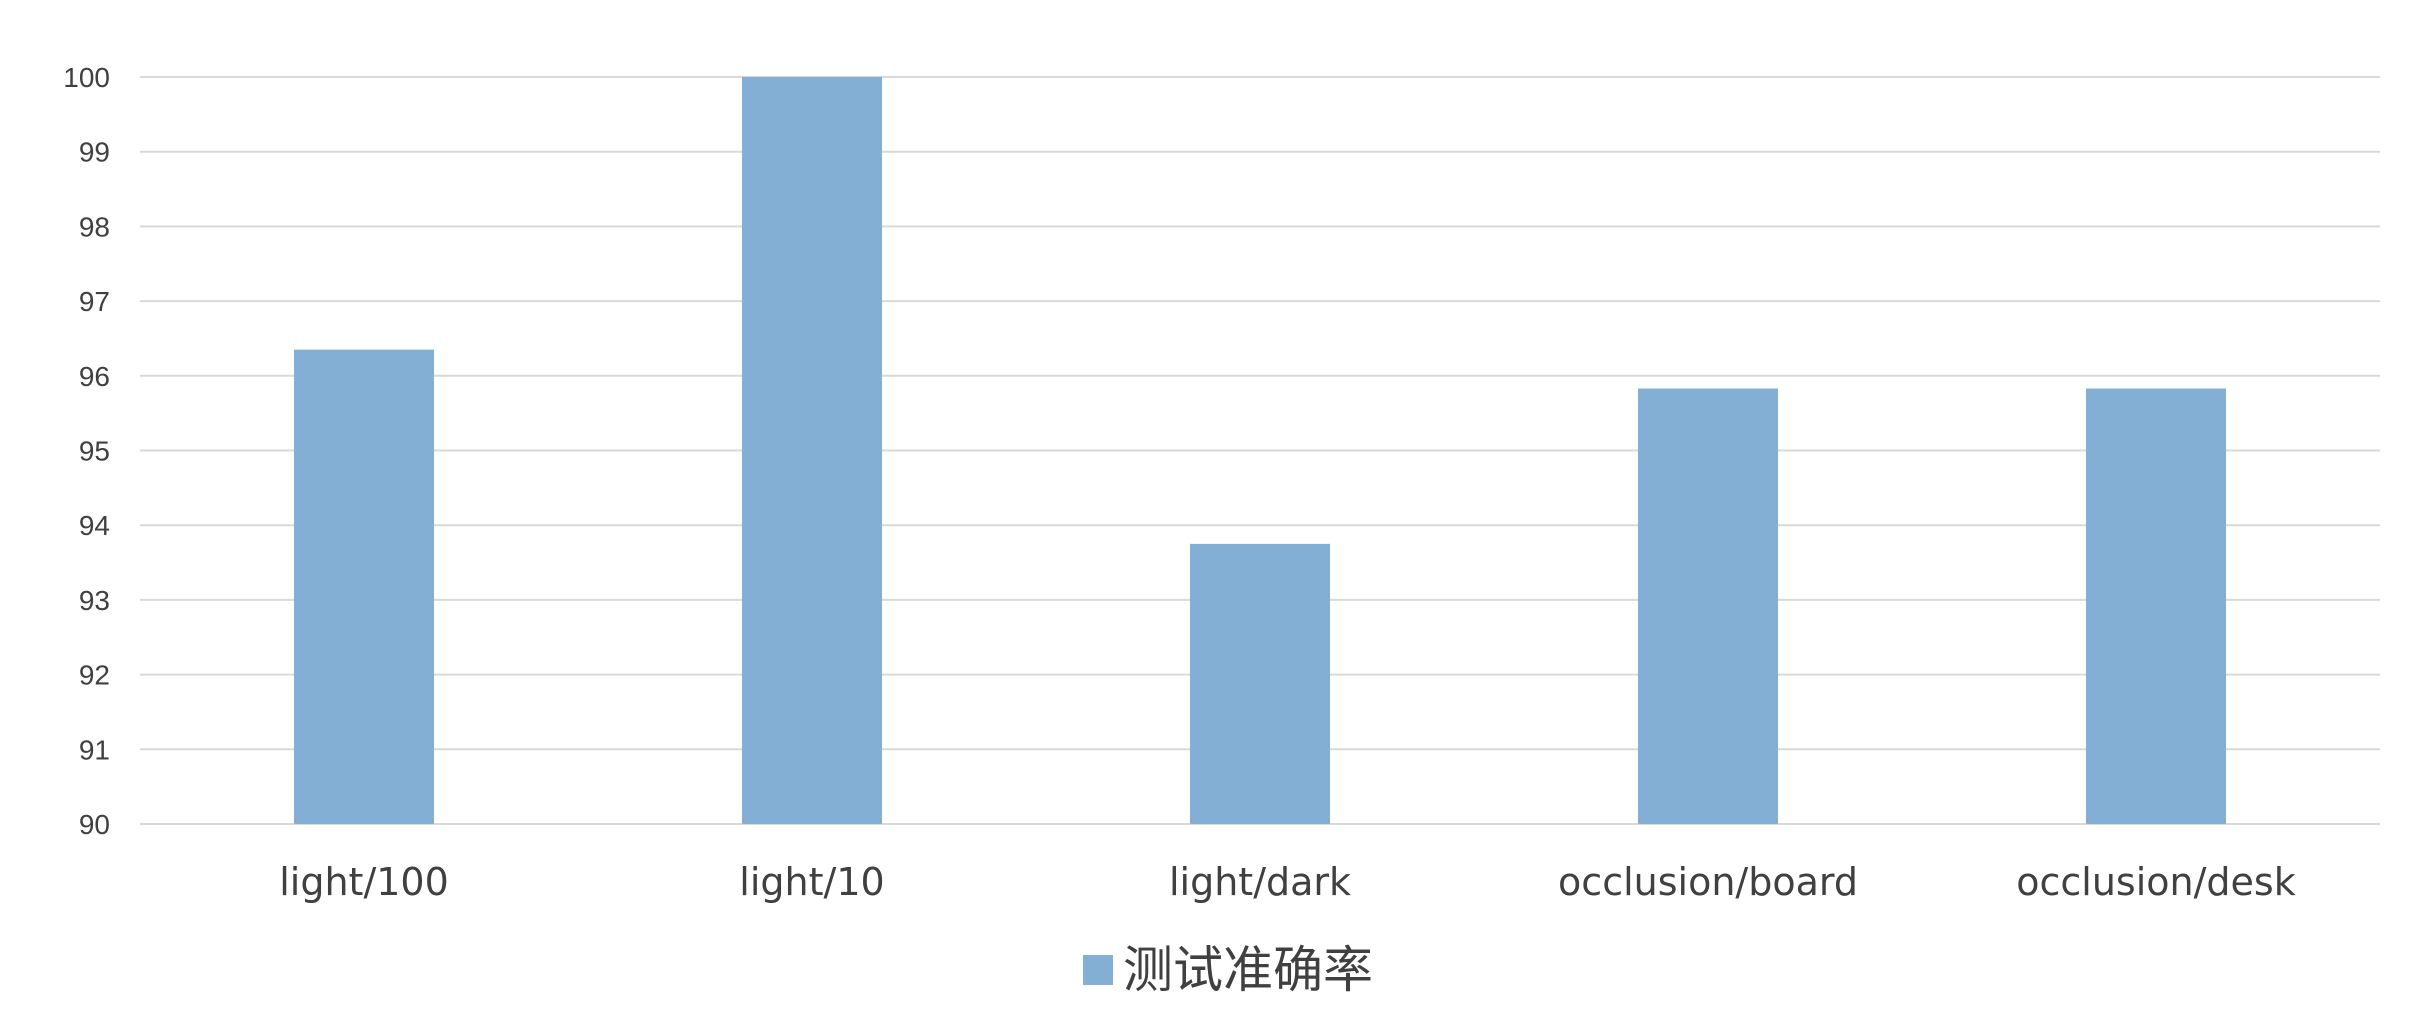  Describe the element at coordinates (1248, 970) in the screenshot. I see `legend-label: 测试准确率` at that location.